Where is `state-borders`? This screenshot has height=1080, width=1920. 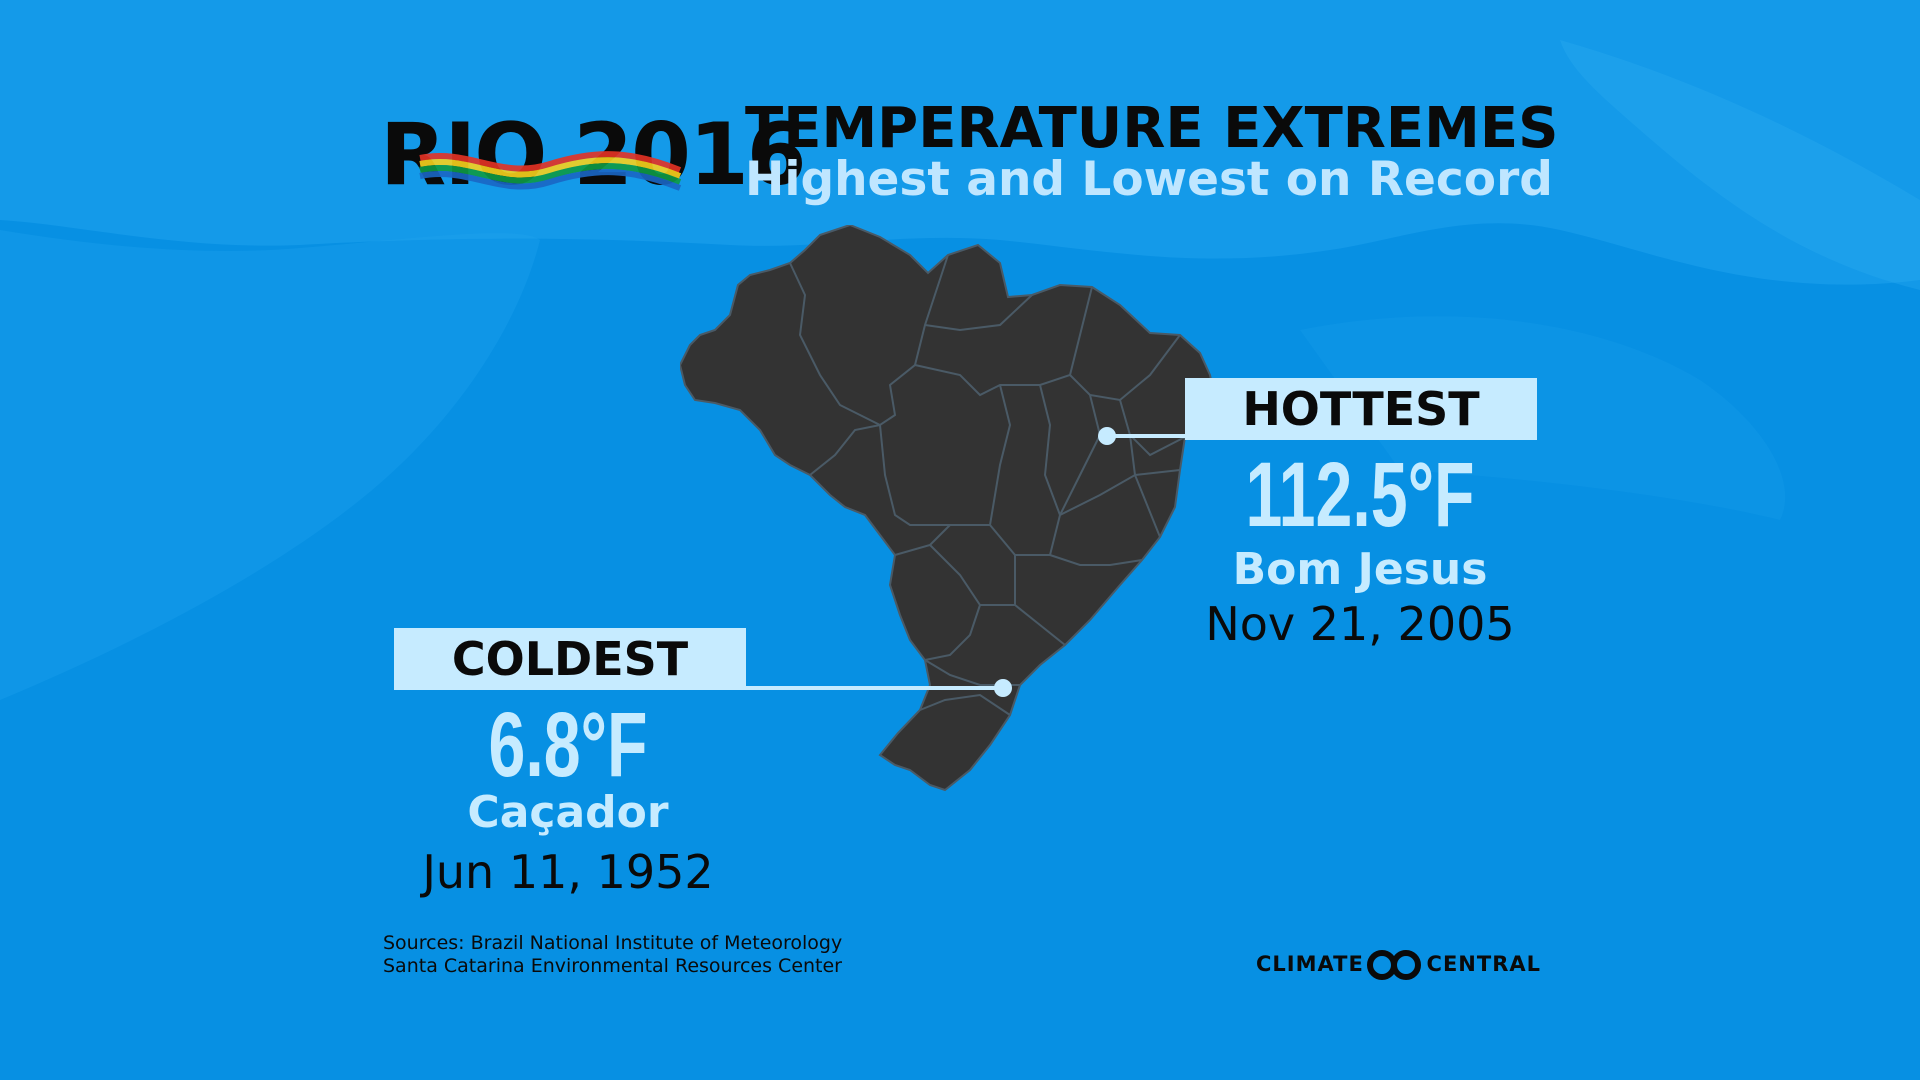
state-borders is located at coordinates (987, 485).